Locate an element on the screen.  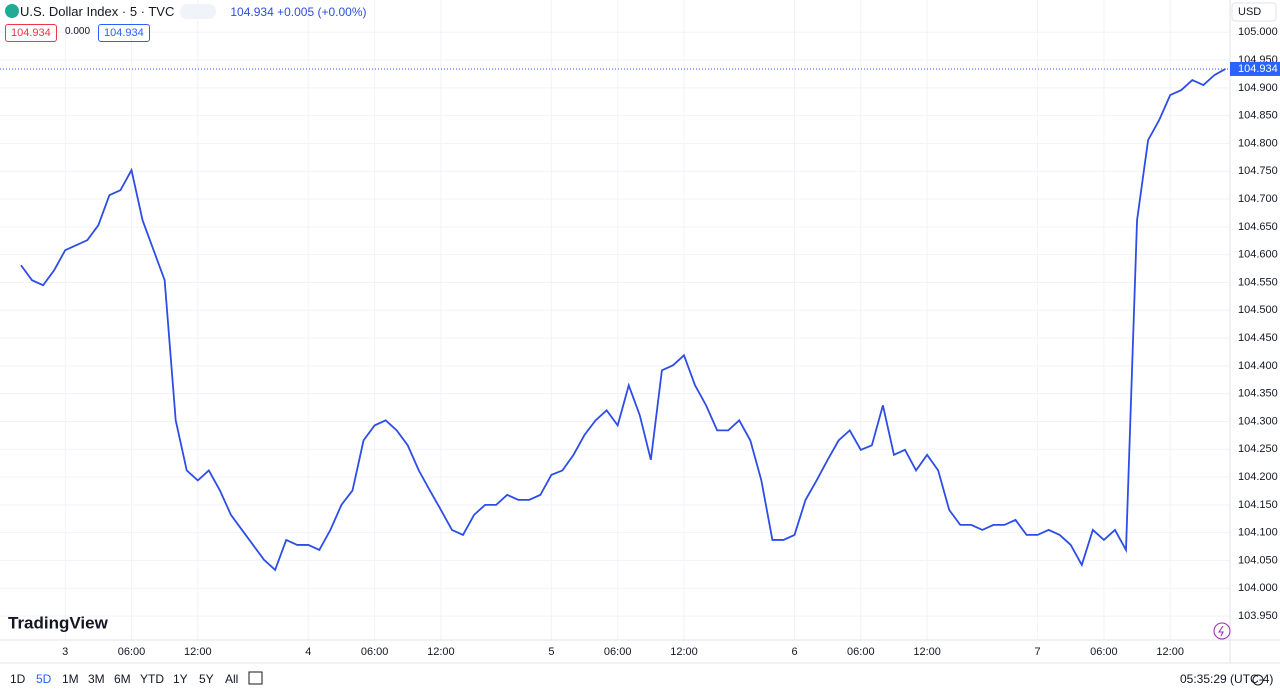
currency-box is located at coordinates (1254, 12).